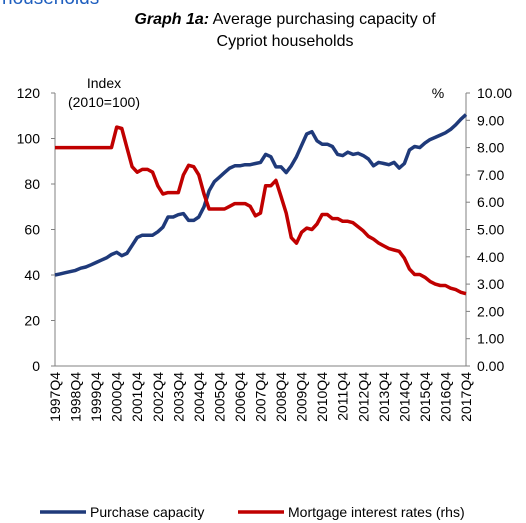  What do you see at coordinates (240, 397) in the screenshot?
I see `x-tick-label: 2006Q4` at bounding box center [240, 397].